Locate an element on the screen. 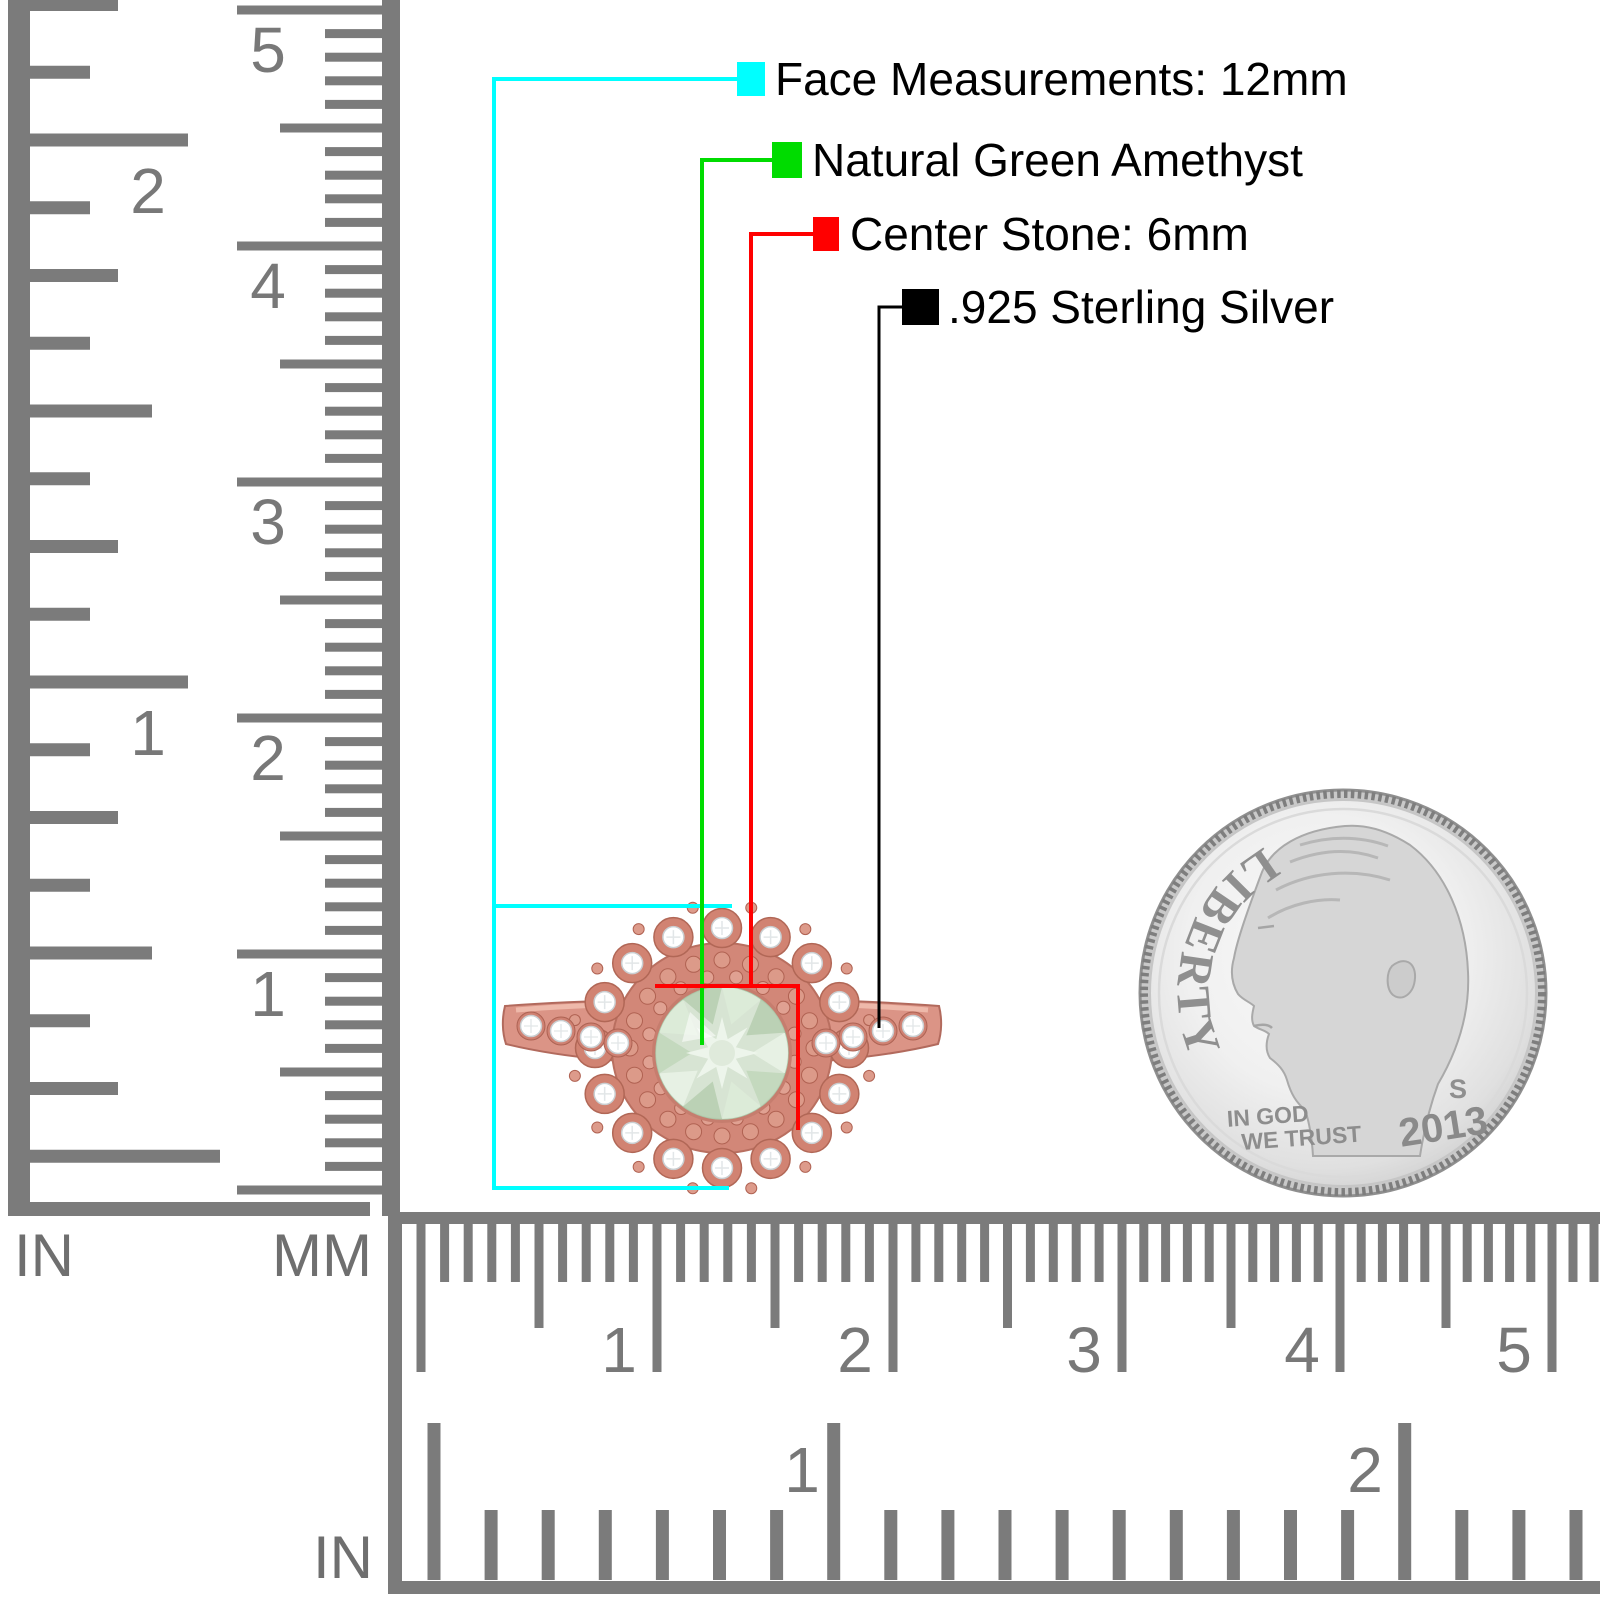 The height and width of the screenshot is (1600, 1600). ruler-number: 5 is located at coordinates (1514, 1350).